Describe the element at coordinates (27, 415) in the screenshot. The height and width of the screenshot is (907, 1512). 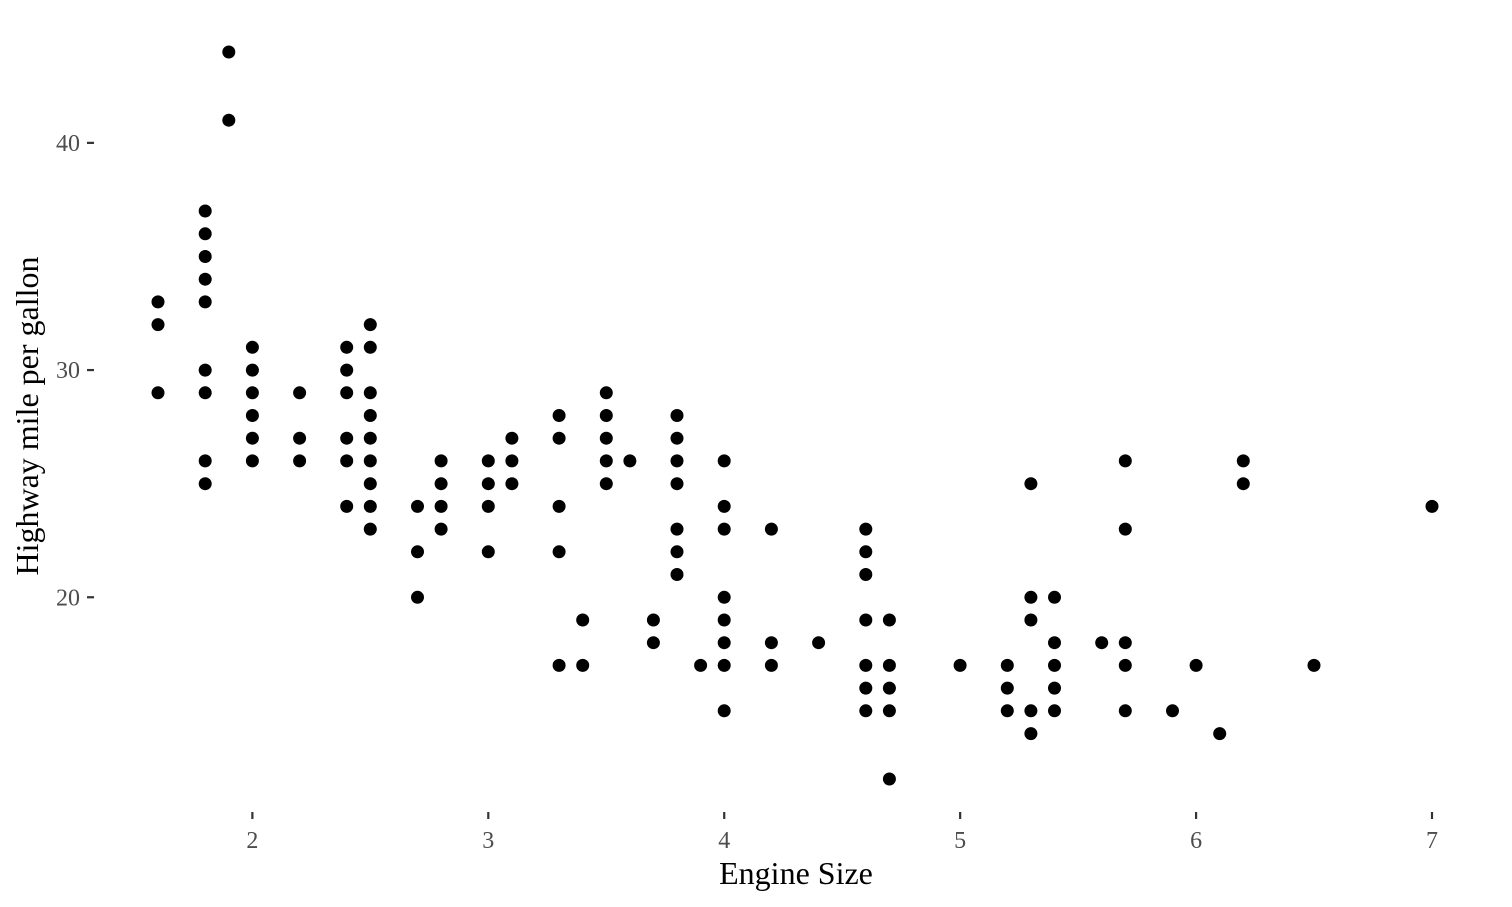
I see `y-axis-title: Highway mile per gallon` at that location.